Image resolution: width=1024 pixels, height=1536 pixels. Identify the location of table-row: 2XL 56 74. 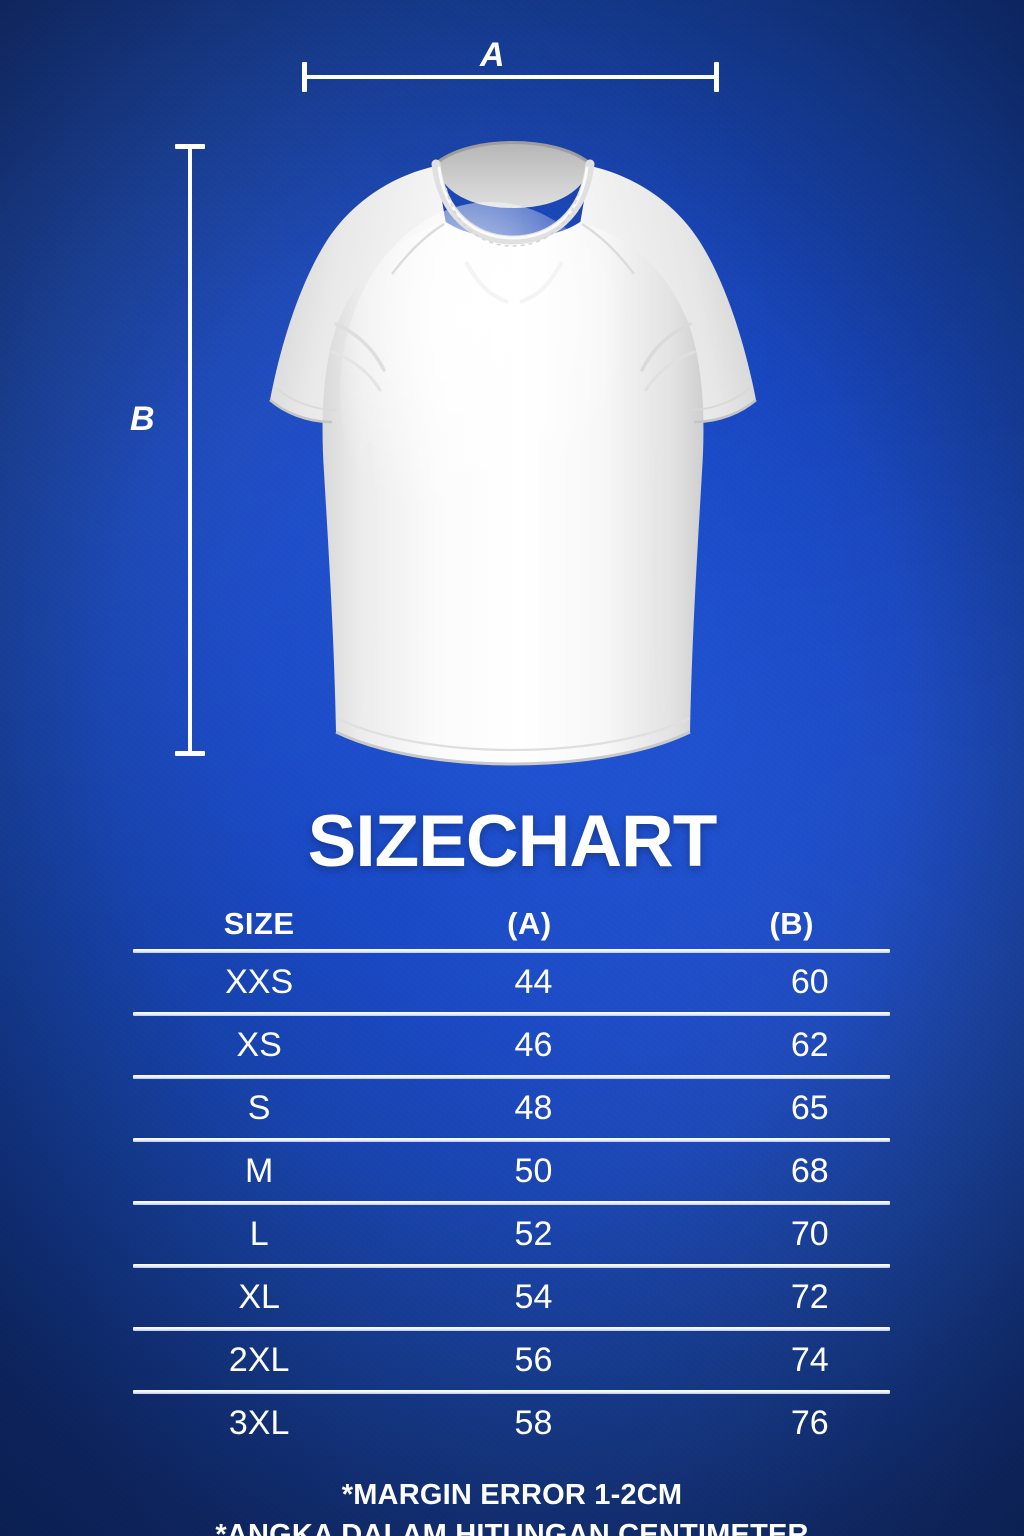
(511, 1360).